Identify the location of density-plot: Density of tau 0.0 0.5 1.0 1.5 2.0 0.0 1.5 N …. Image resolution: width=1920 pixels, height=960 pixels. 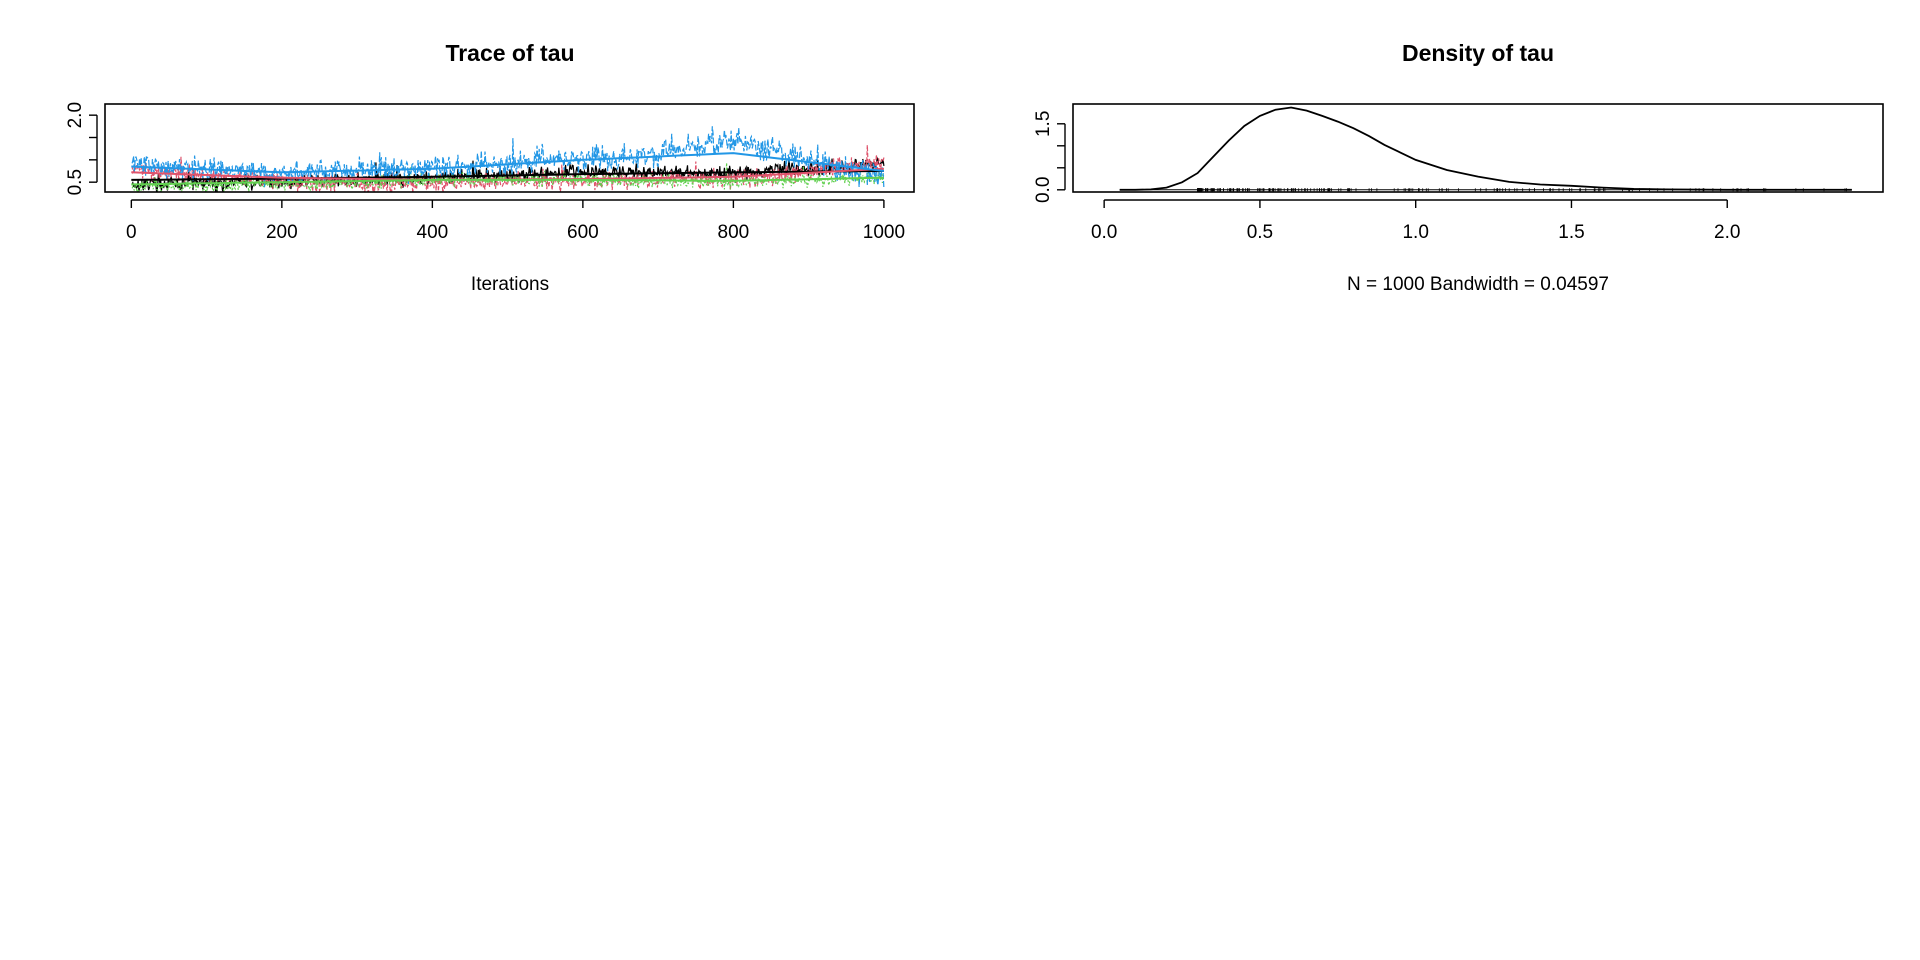
(1458, 167).